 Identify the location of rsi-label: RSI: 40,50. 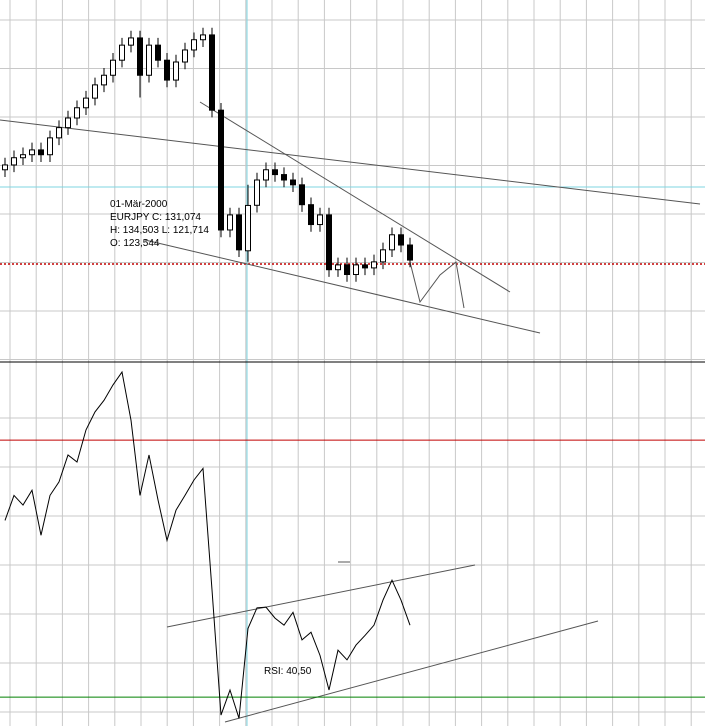
(288, 671).